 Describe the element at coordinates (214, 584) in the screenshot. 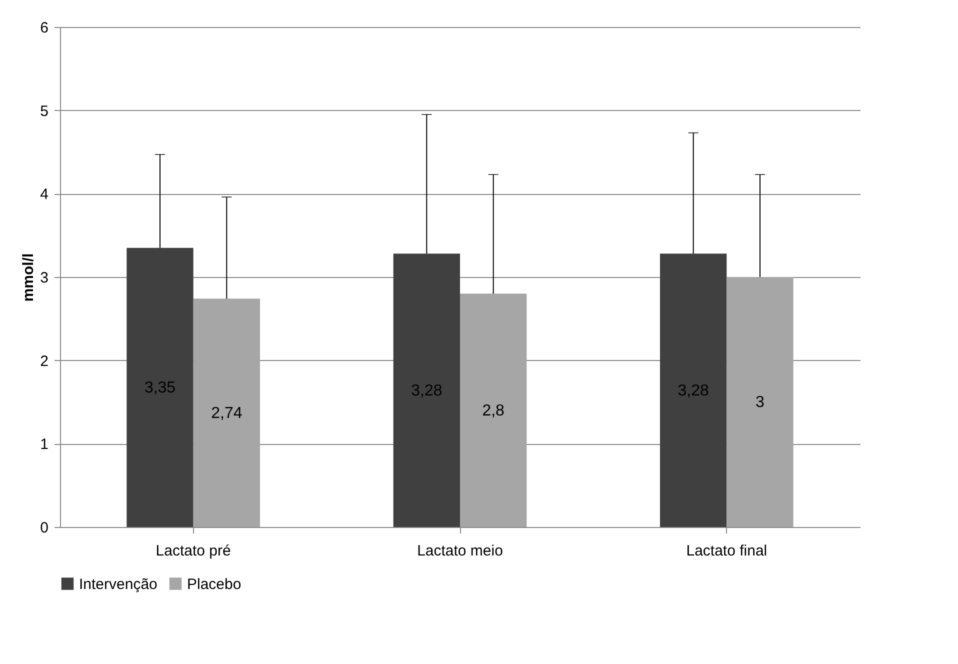

I see `legend-label: Placebo` at that location.